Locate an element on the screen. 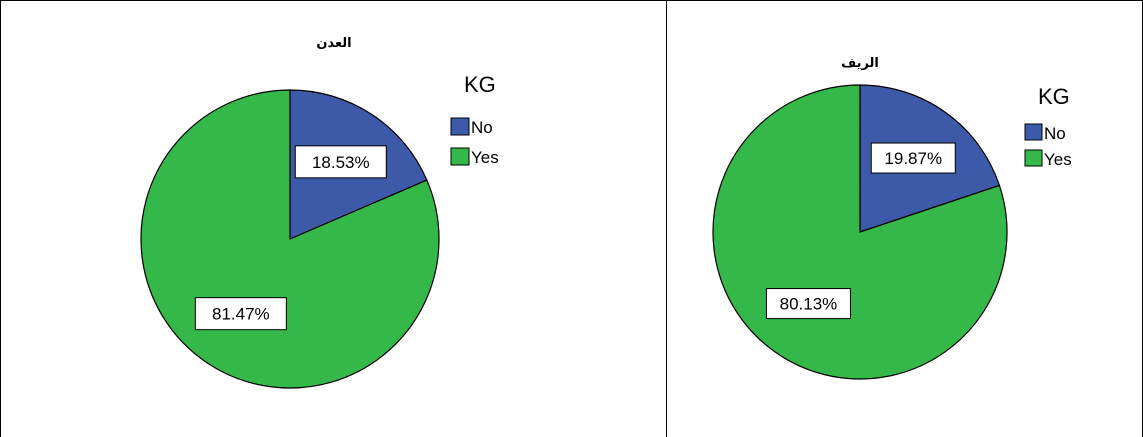 Image resolution: width=1143 pixels, height=437 pixels. data-label-yes: 81.47% is located at coordinates (241, 314).